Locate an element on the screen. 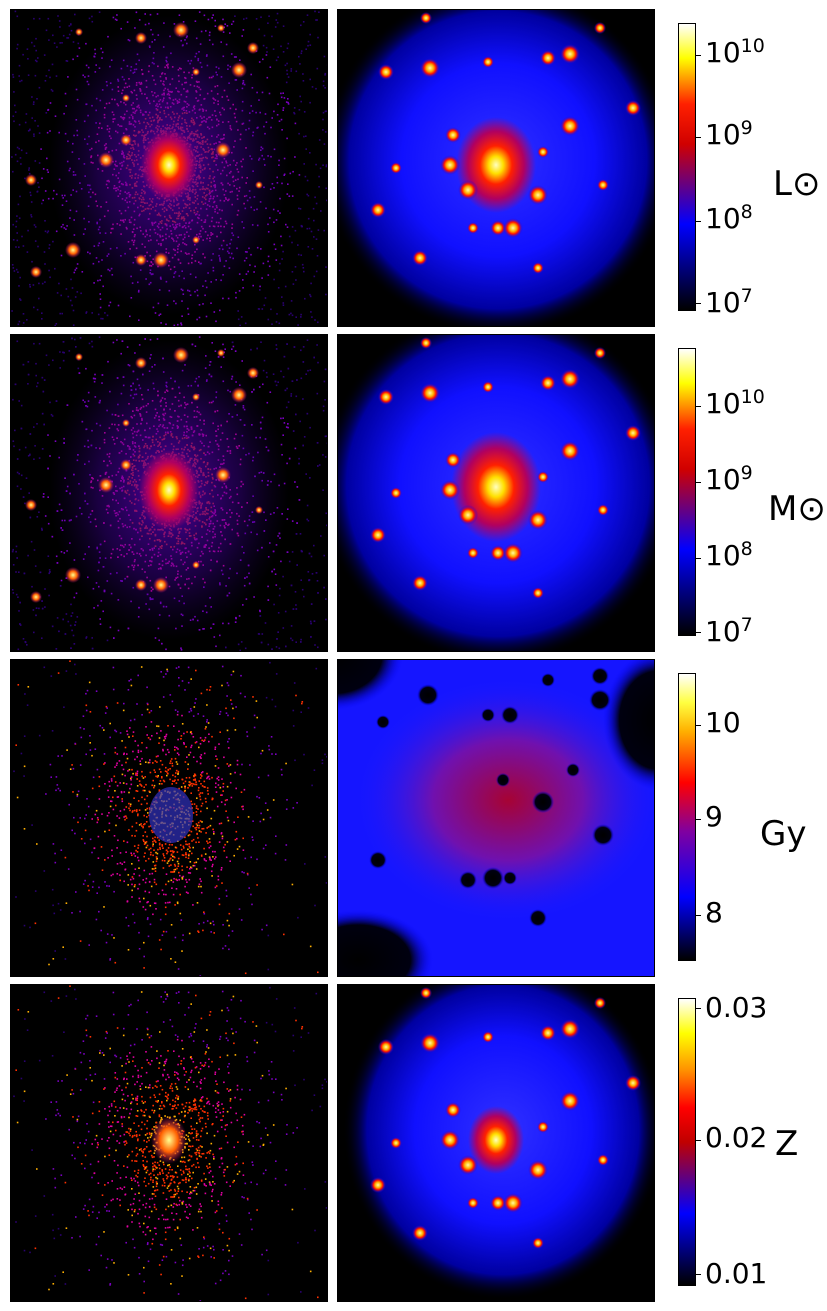 This screenshot has width=827, height=1311. particle-map-metallicity is located at coordinates (169, 1143).